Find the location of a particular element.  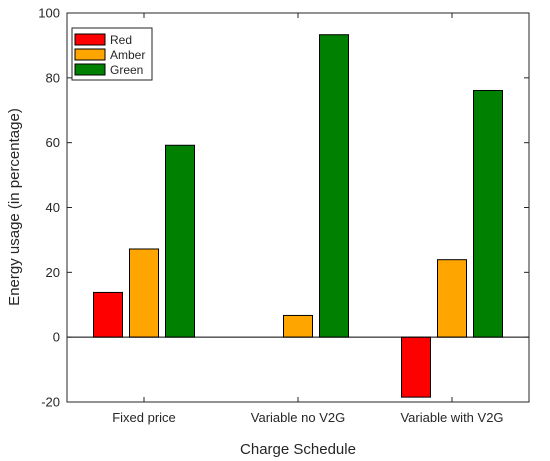

x-tick-label-variable-no-v2g: Variable no V2G is located at coordinates (298, 417).